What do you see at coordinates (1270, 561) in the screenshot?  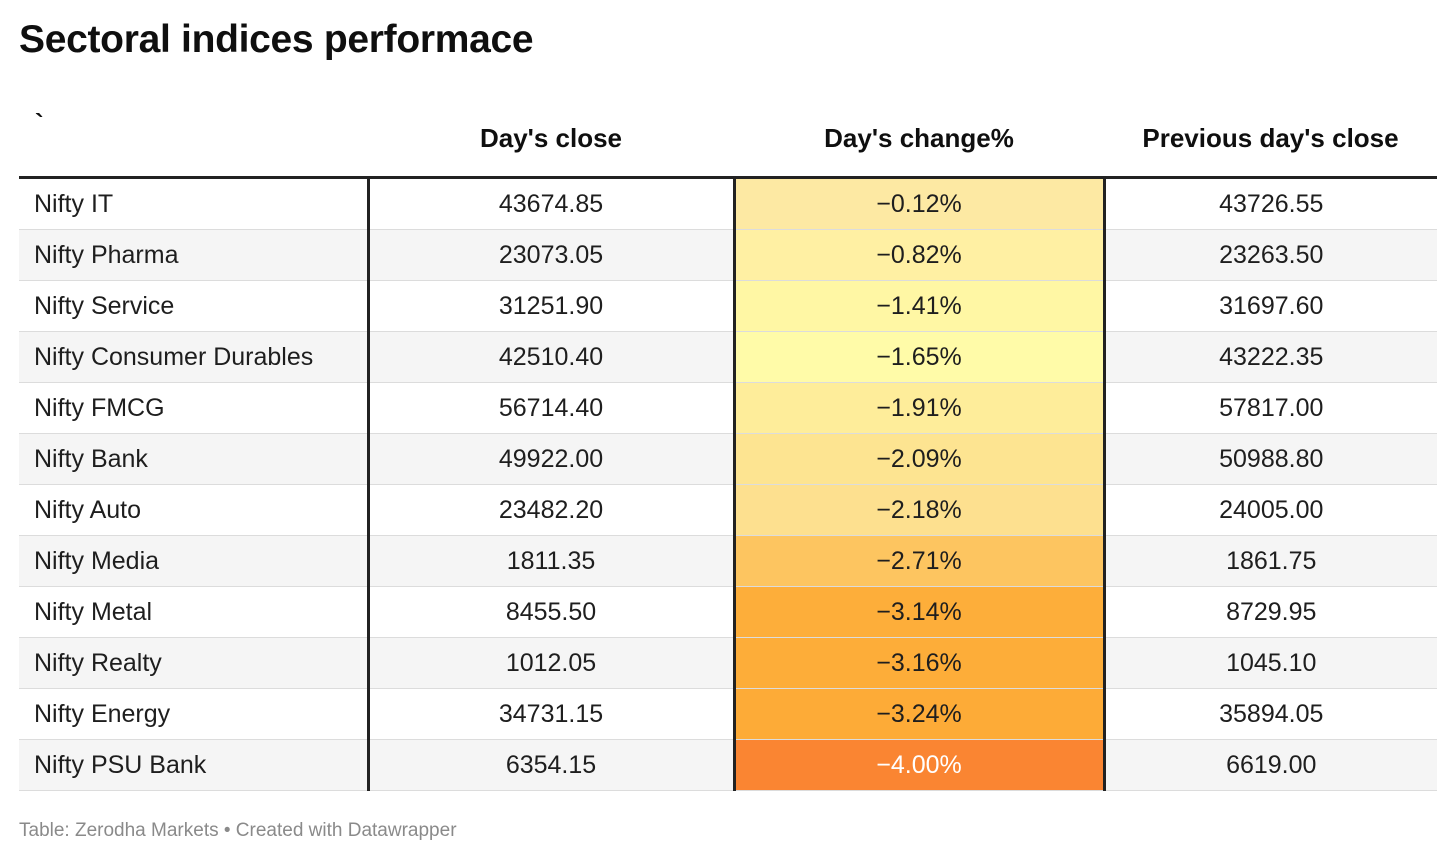 I see `cell-prev-close: 1861.75` at bounding box center [1270, 561].